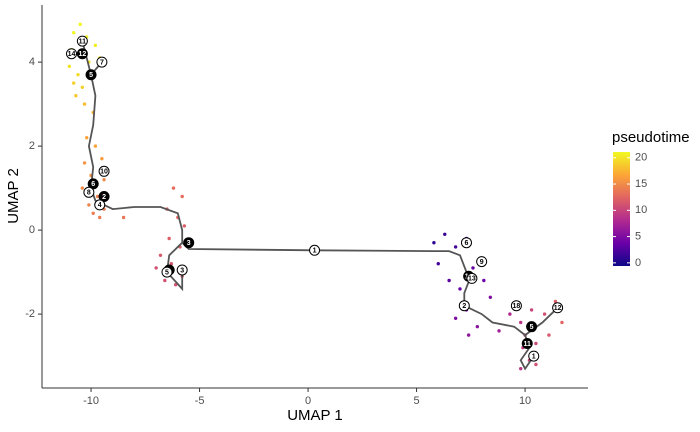 This screenshot has width=700, height=432. Describe the element at coordinates (641, 184) in the screenshot. I see `colorbar-tick-label: 15` at that location.